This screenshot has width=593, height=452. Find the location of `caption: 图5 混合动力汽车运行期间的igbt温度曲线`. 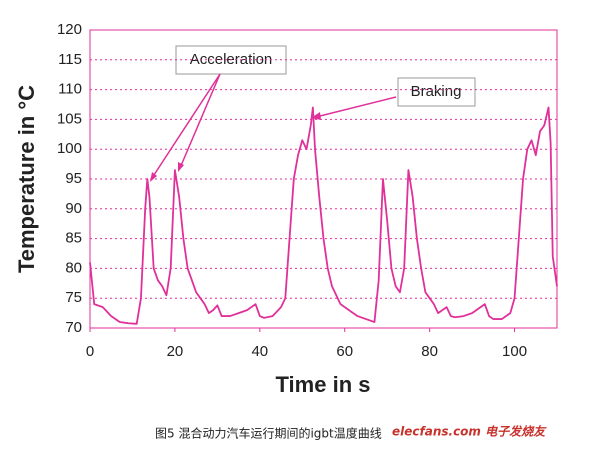

caption: 图5 混合动力汽车运行期间的igbt温度曲线 is located at coordinates (268, 433).